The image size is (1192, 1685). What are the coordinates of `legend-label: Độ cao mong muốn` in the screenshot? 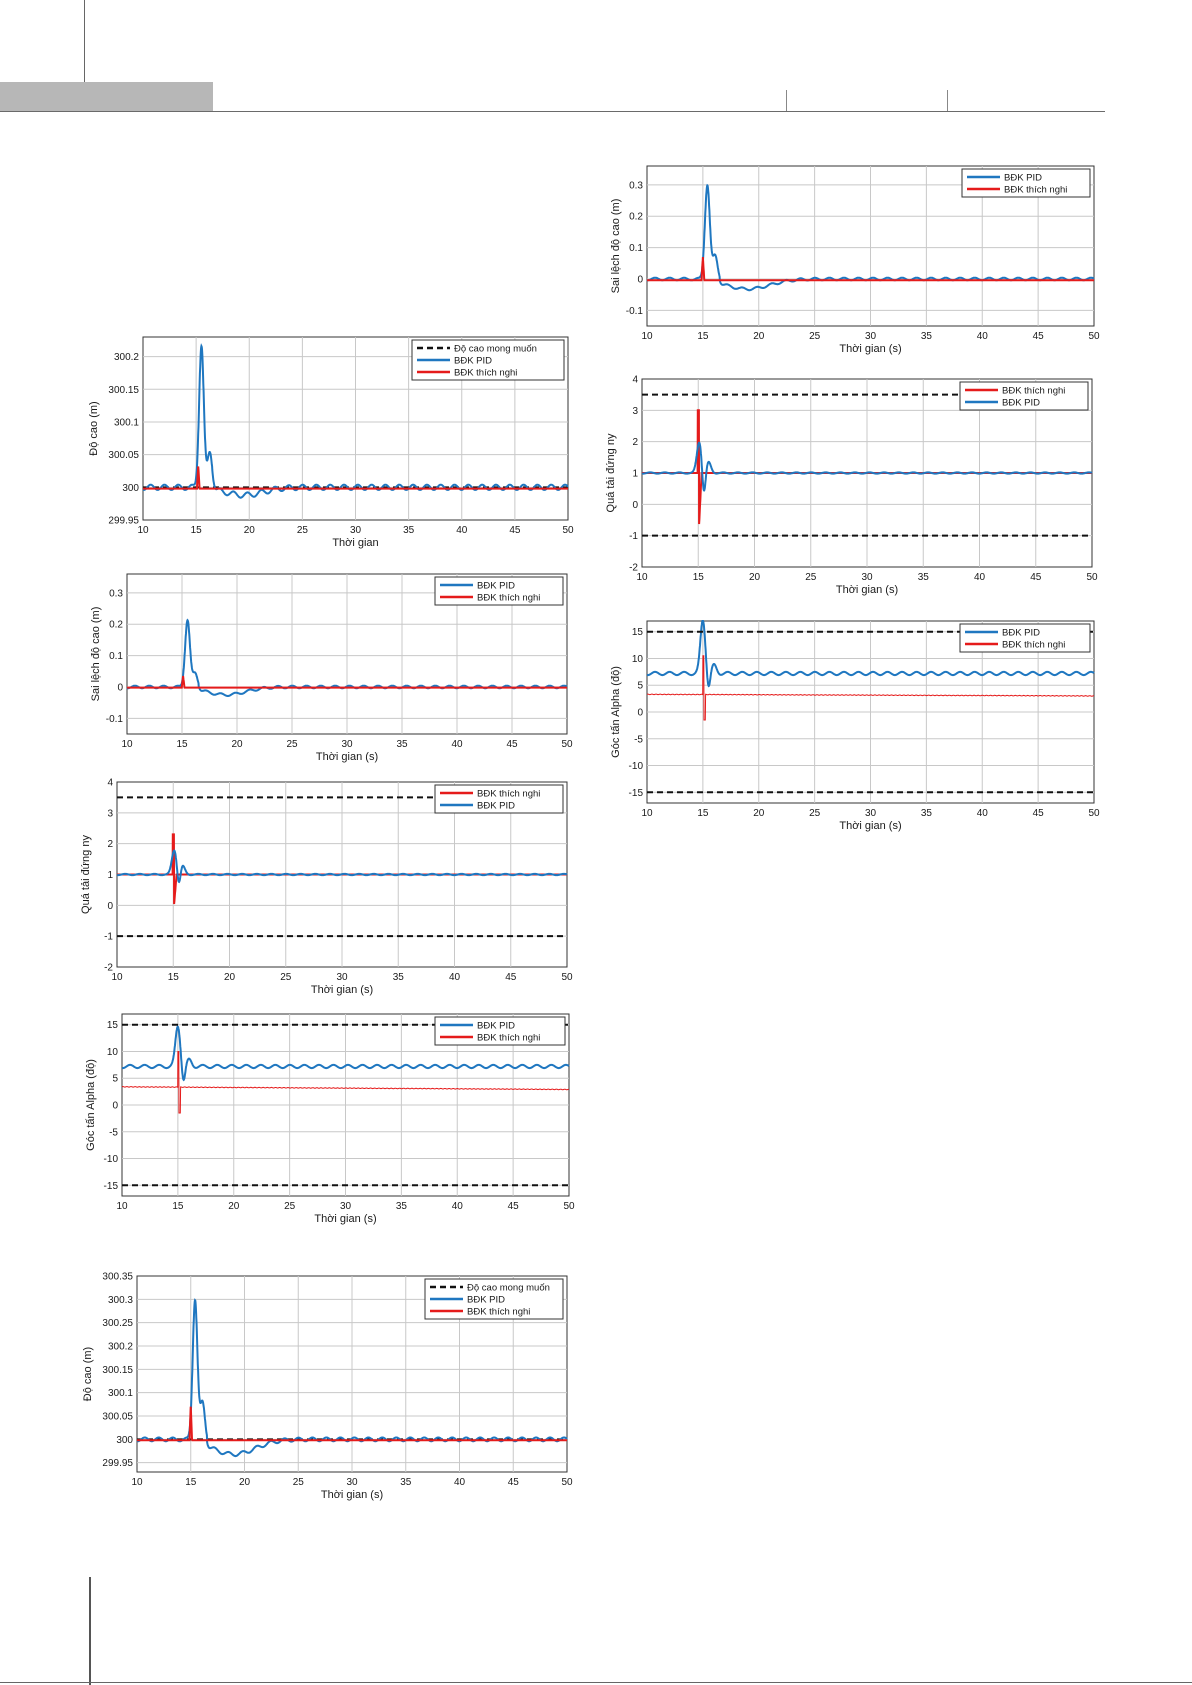 It's located at (508, 1288).